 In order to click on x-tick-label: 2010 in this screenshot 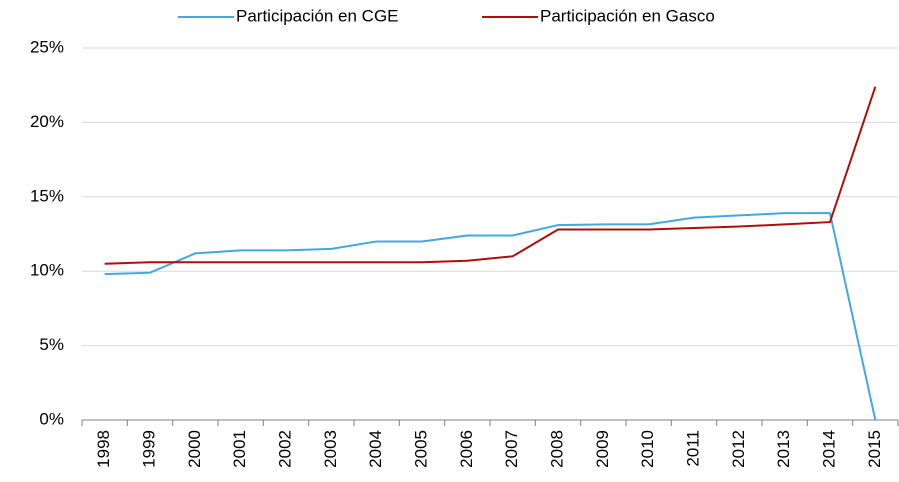, I will do `click(647, 449)`.